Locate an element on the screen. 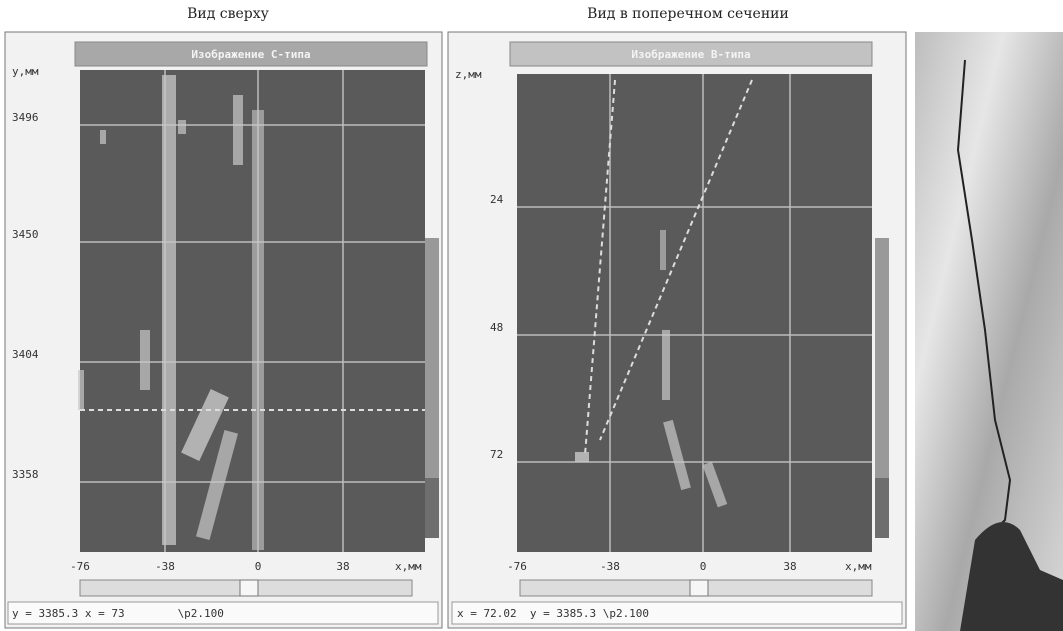  panel-title: Изображение C-типа is located at coordinates (250, 54).